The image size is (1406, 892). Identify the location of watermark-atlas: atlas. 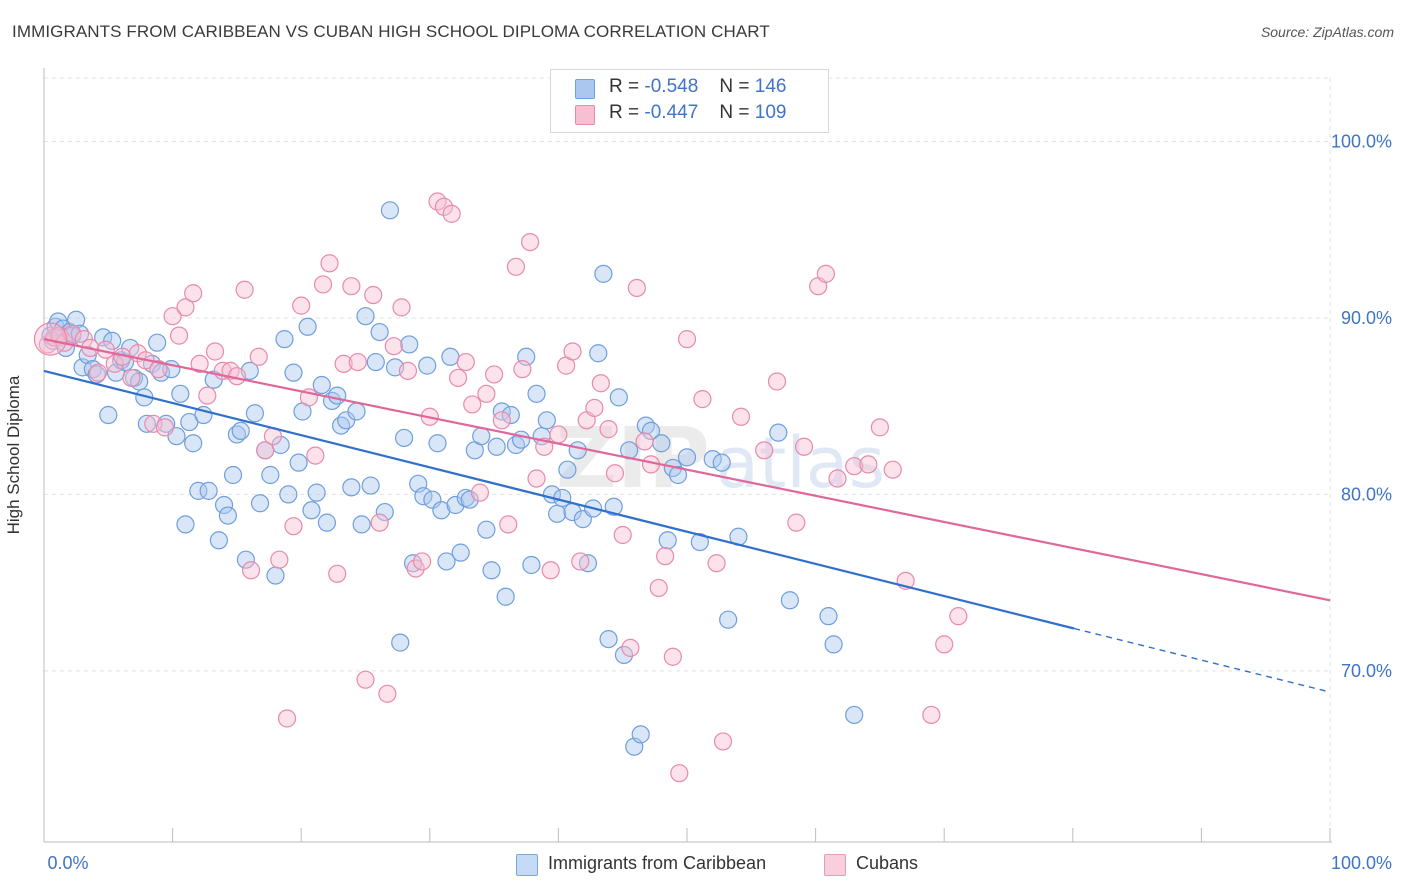
(800, 463).